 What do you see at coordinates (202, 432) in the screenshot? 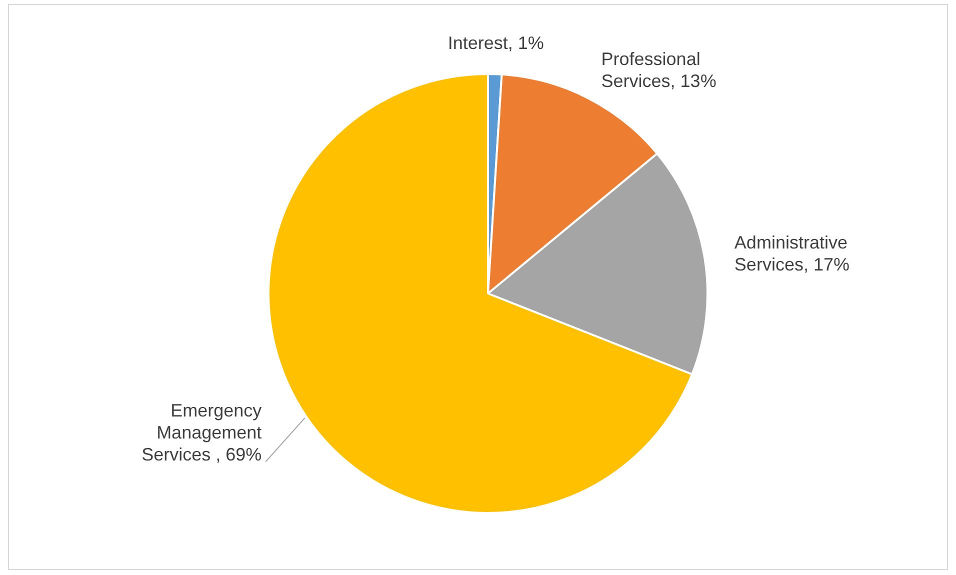
I see `slice-label: Emergency Management Services , 69%` at bounding box center [202, 432].